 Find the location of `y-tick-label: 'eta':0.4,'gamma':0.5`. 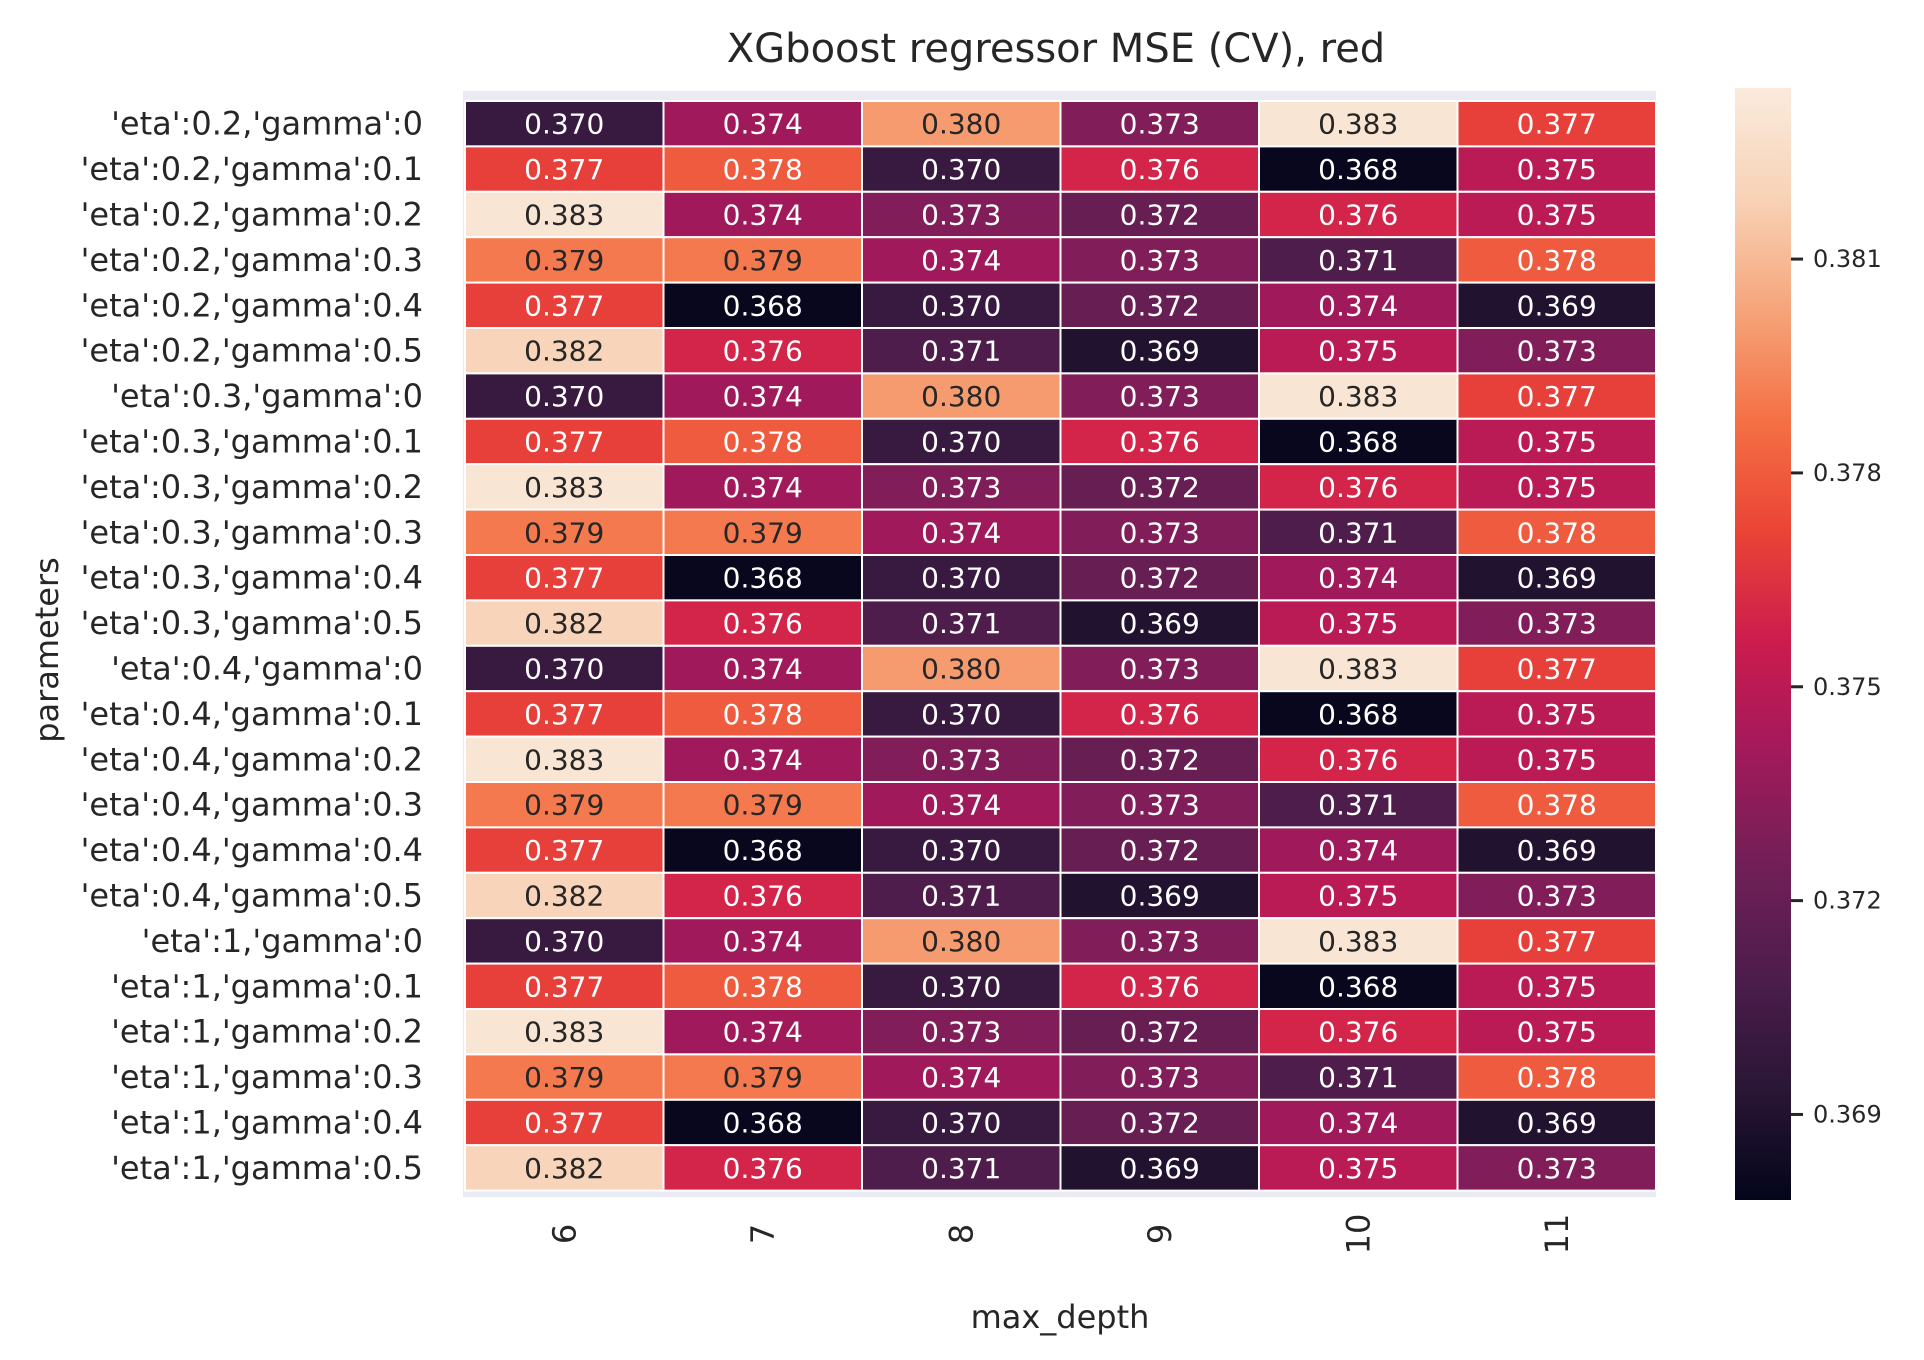

y-tick-label: 'eta':0.4,'gamma':0.5 is located at coordinates (252, 896).